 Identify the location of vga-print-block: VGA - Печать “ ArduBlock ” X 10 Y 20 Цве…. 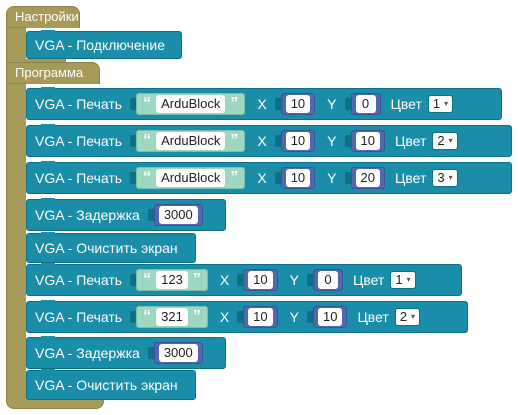
(269, 177).